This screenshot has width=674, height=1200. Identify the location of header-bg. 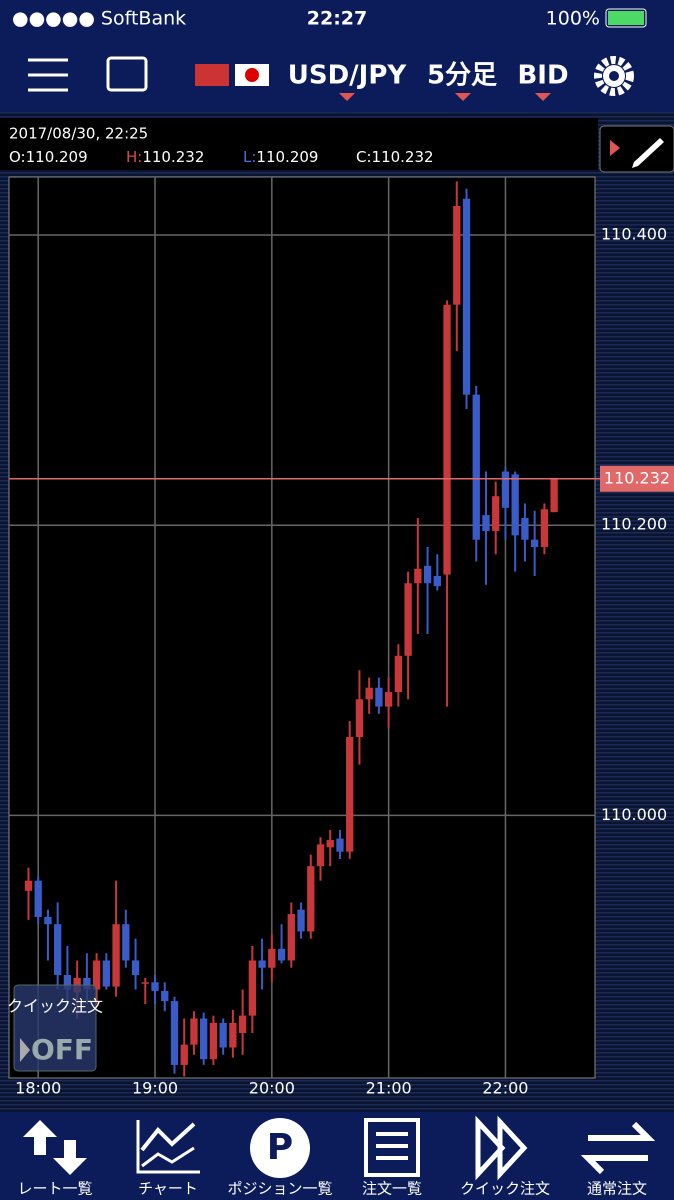
(337, 56).